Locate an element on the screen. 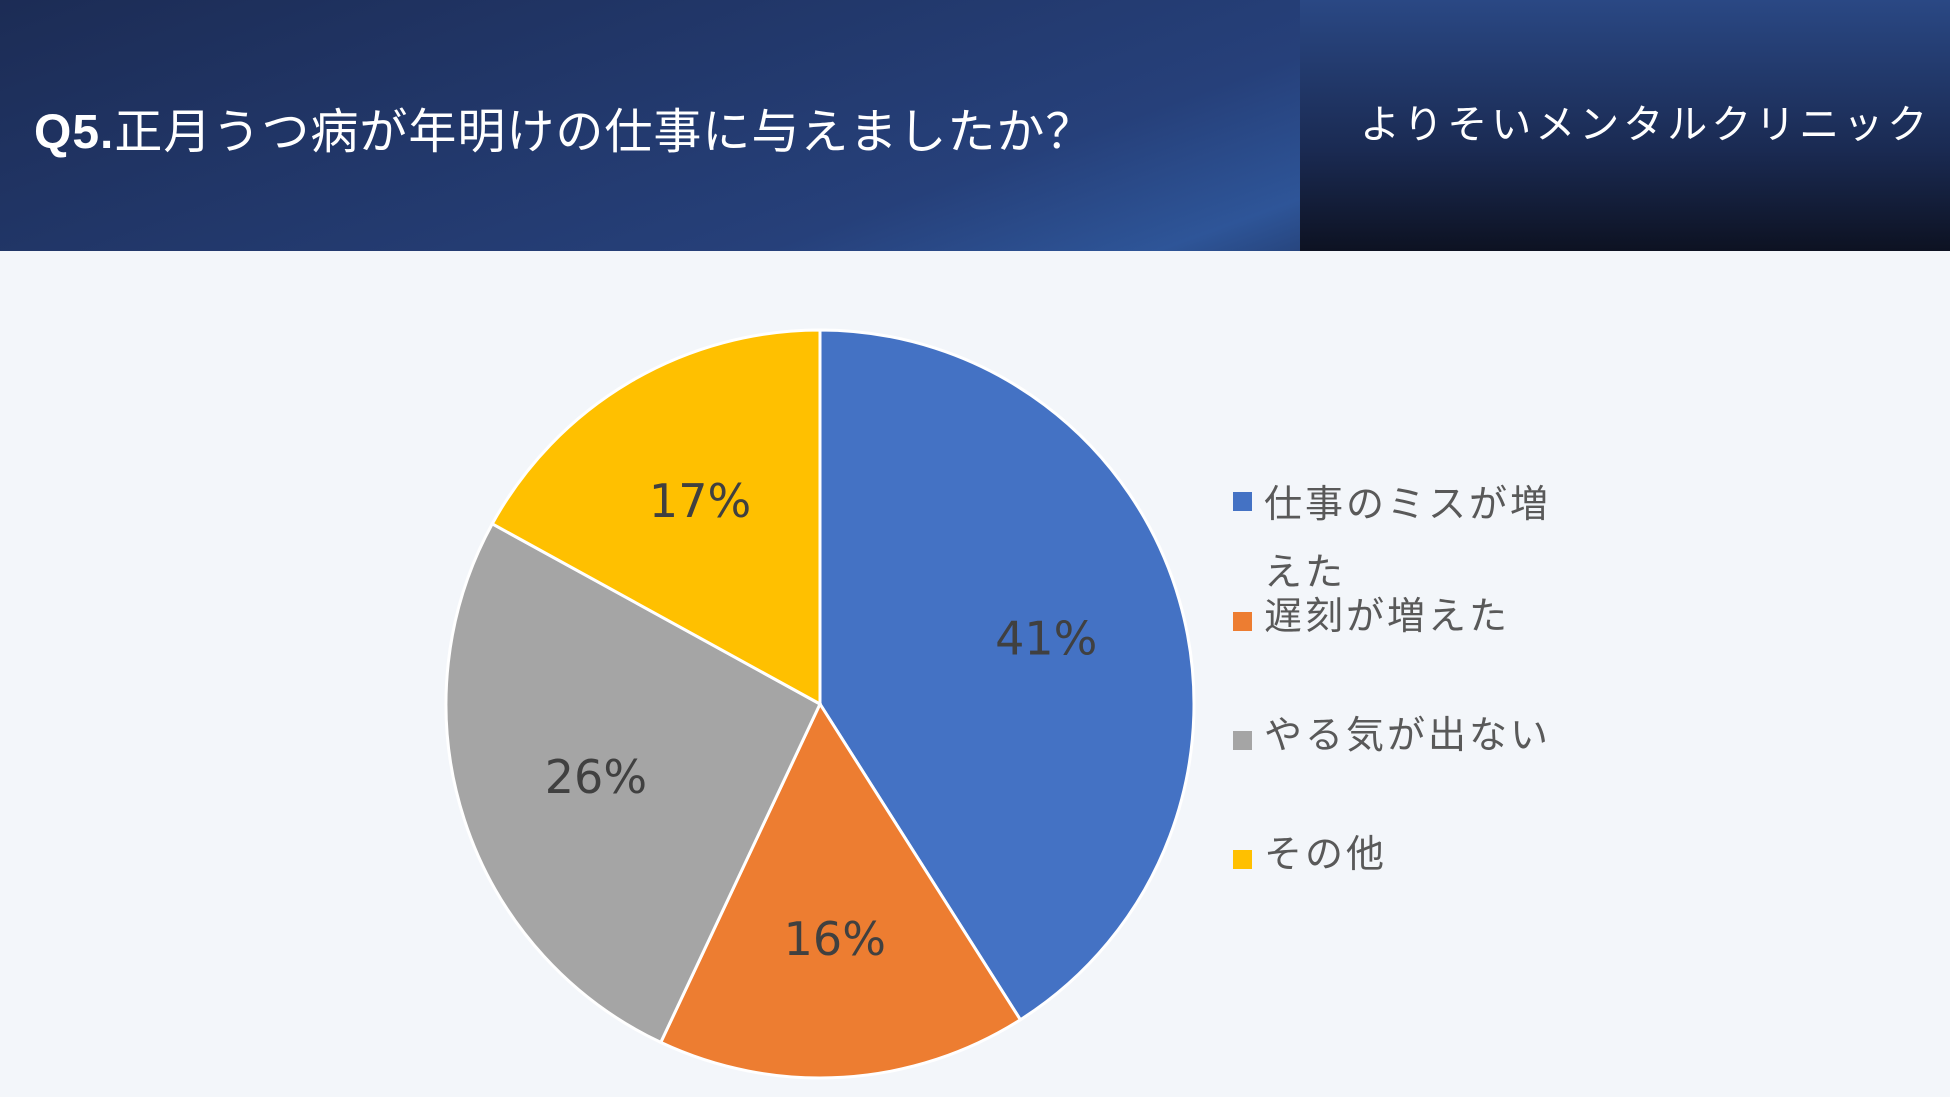  header-right-panel is located at coordinates (1625, 125).